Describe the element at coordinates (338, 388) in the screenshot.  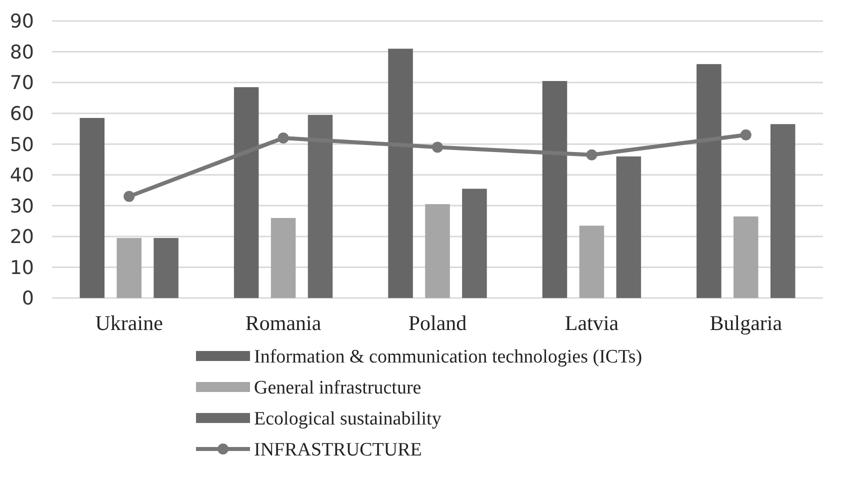
I see `legend-label: General infrastructure` at that location.